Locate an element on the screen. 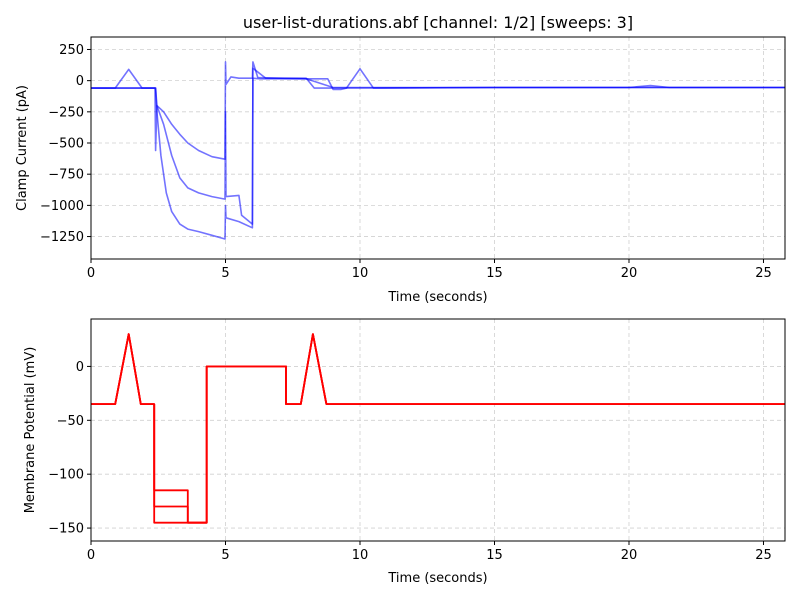  potential-x-tick-label: 0 is located at coordinates (91, 555).